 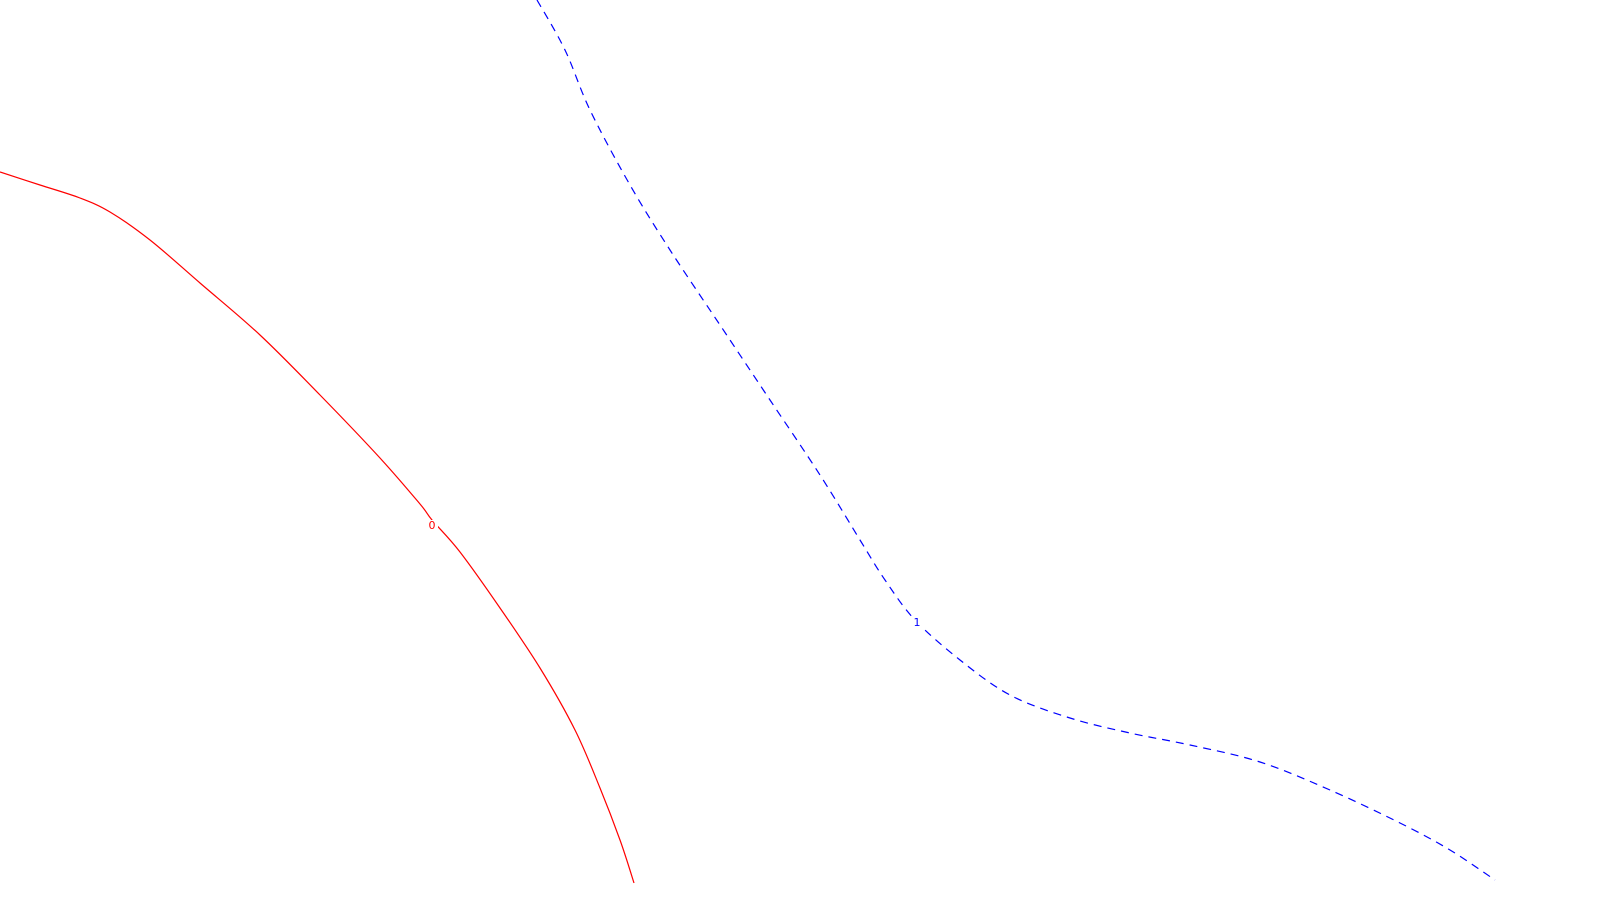 What do you see at coordinates (674, 574) in the screenshot?
I see `contour-labels: 01` at bounding box center [674, 574].